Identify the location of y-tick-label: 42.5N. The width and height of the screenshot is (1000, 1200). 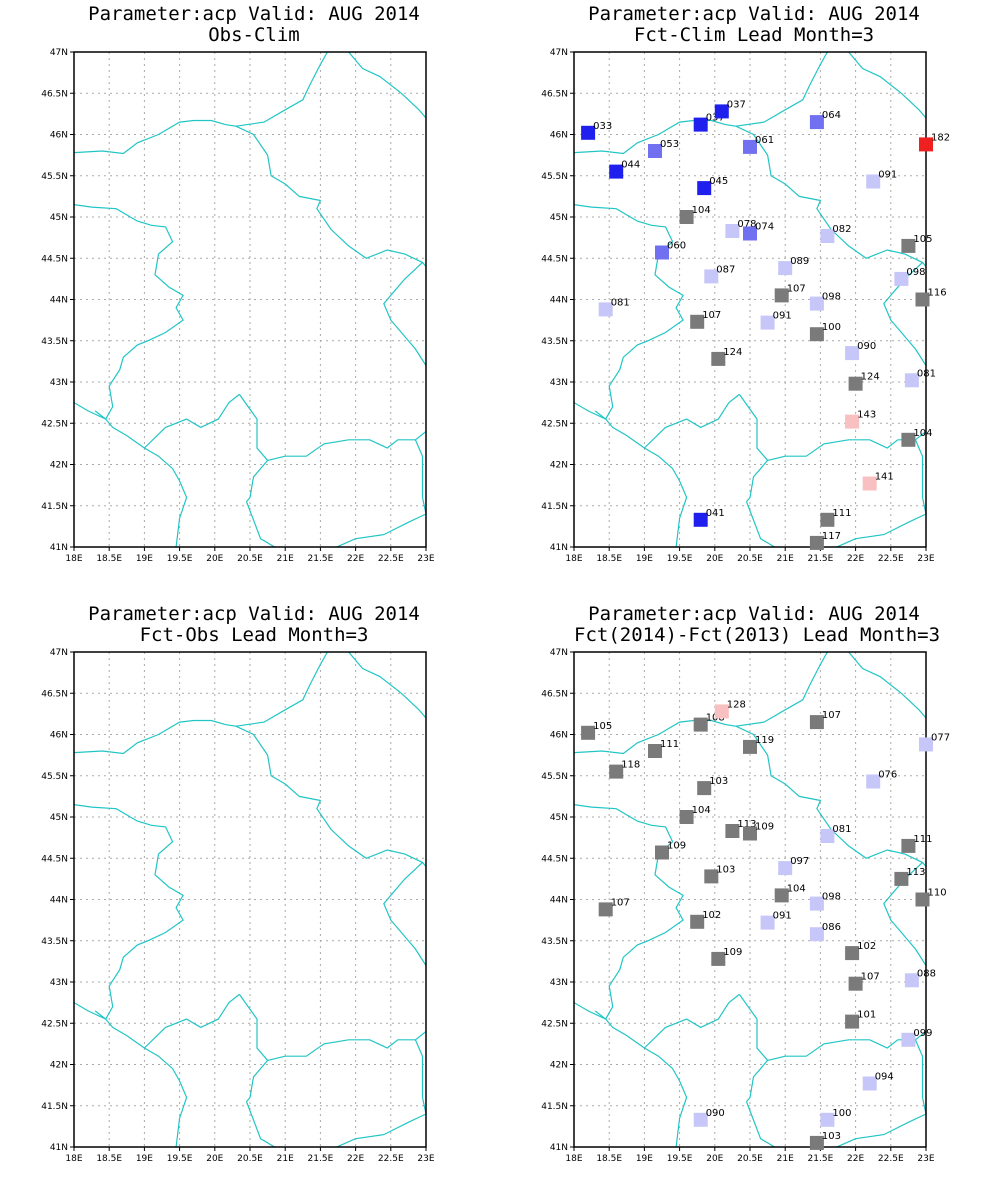
(554, 1024).